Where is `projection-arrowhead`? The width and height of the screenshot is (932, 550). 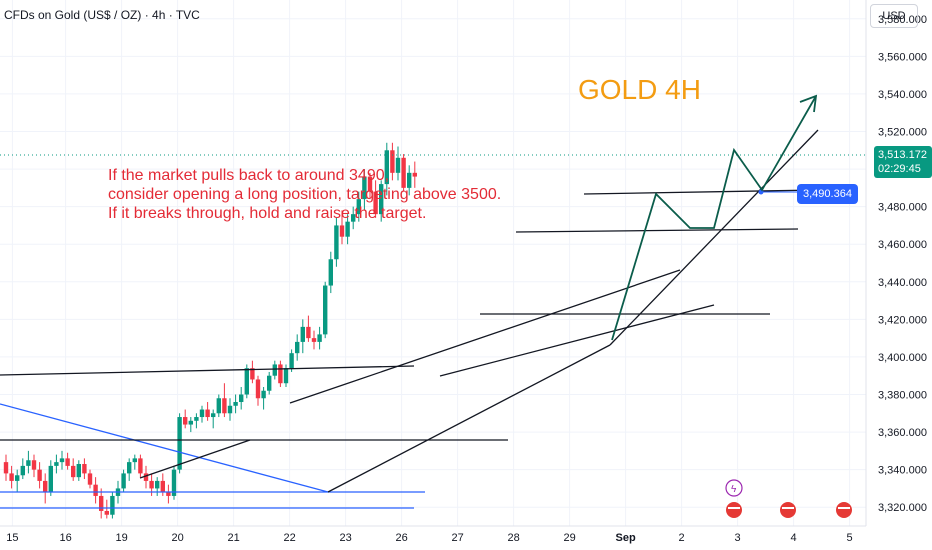
projection-arrowhead is located at coordinates (808, 103).